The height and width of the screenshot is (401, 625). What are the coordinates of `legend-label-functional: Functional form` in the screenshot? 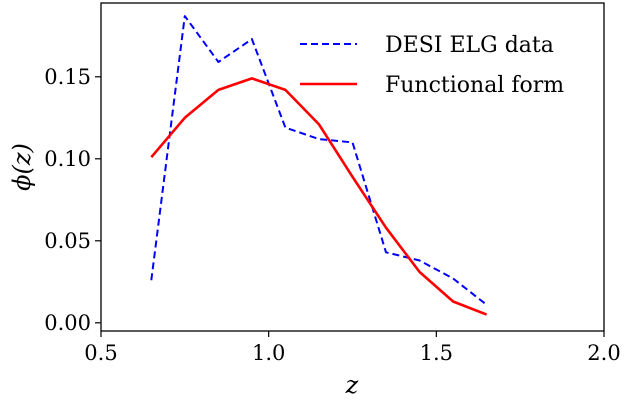 It's located at (474, 85).